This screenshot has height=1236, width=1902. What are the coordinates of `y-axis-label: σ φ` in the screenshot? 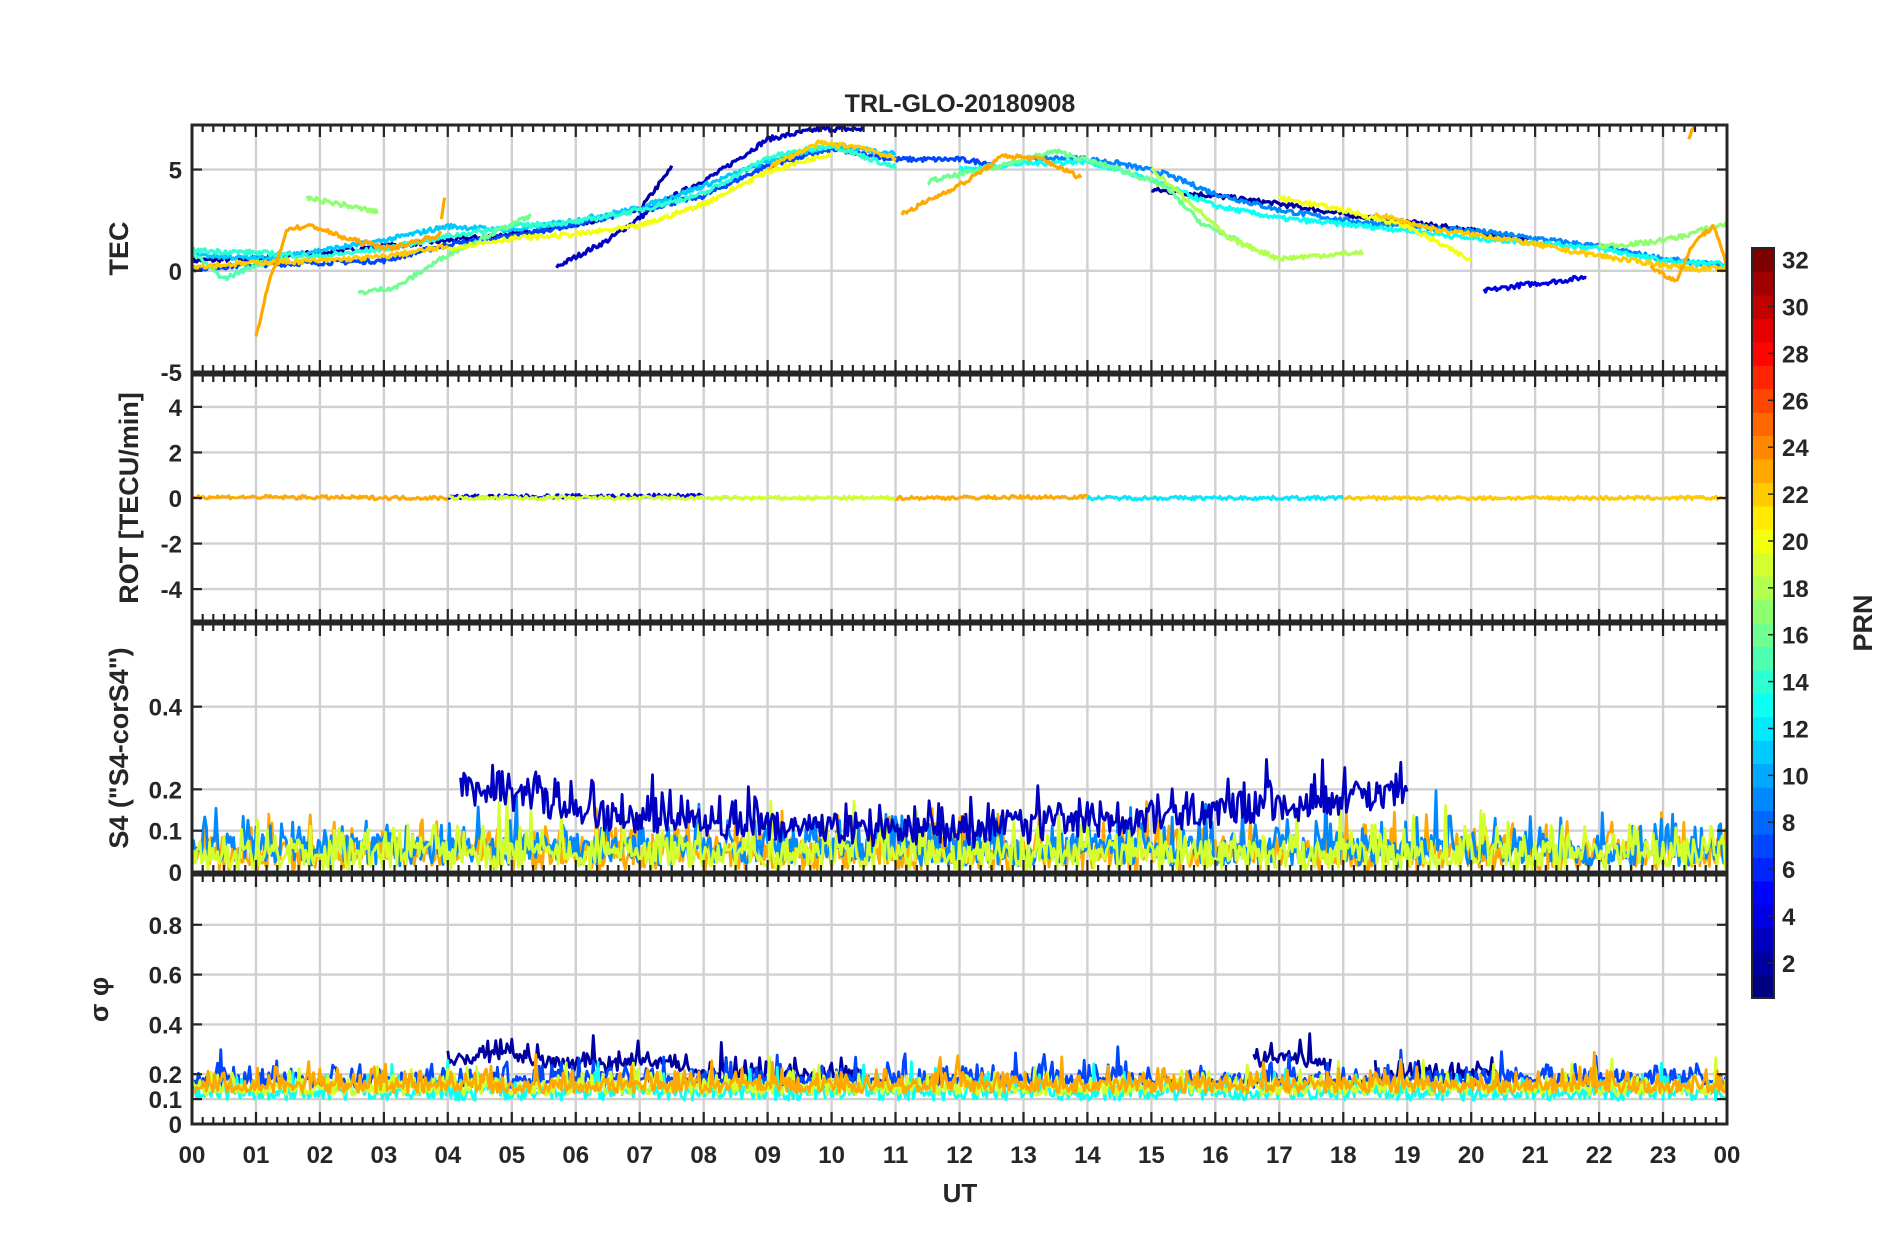 It's located at (99, 999).